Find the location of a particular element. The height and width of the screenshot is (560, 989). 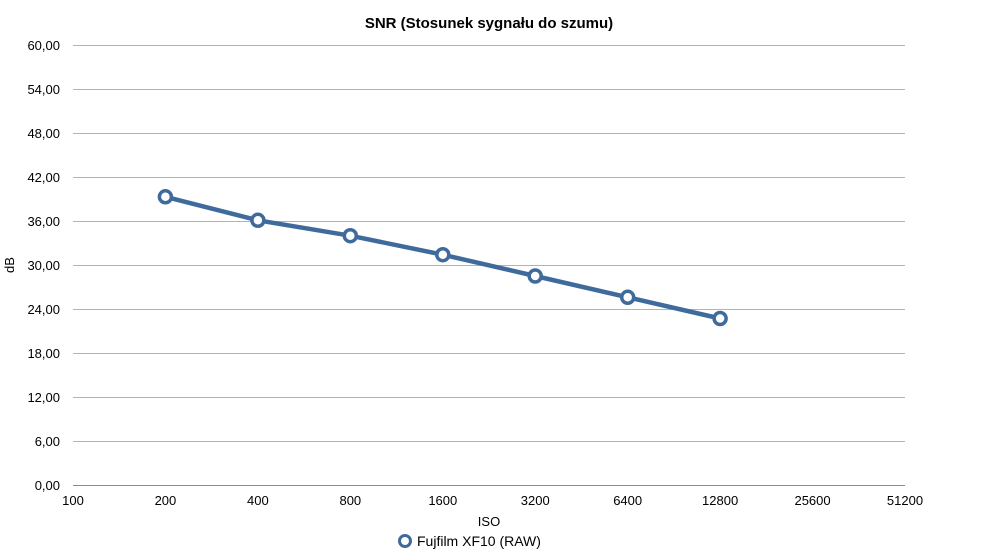

legend-marker is located at coordinates (405, 541).